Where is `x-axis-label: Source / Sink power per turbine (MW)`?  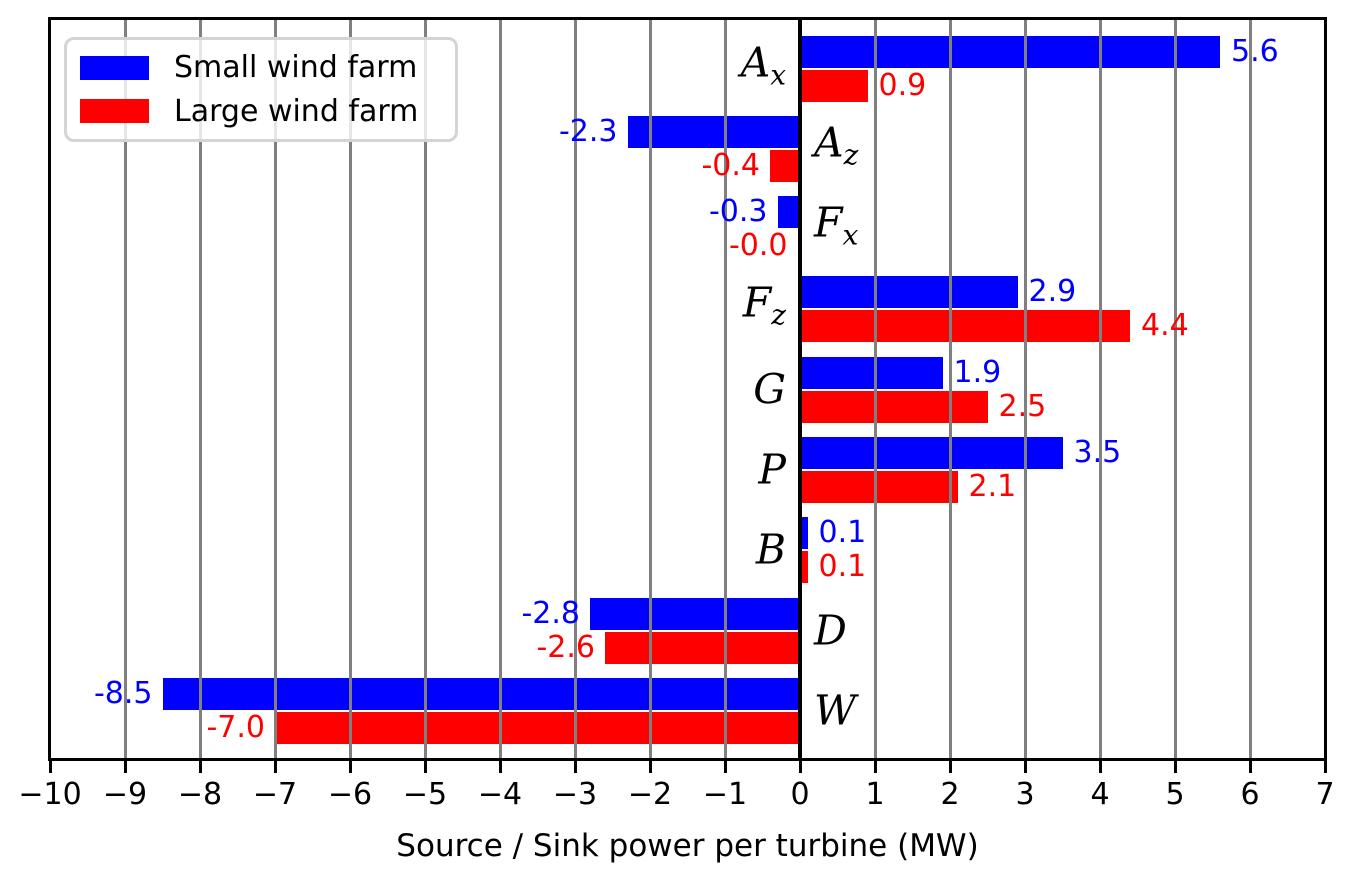 x-axis-label: Source / Sink power per turbine (MW) is located at coordinates (687, 846).